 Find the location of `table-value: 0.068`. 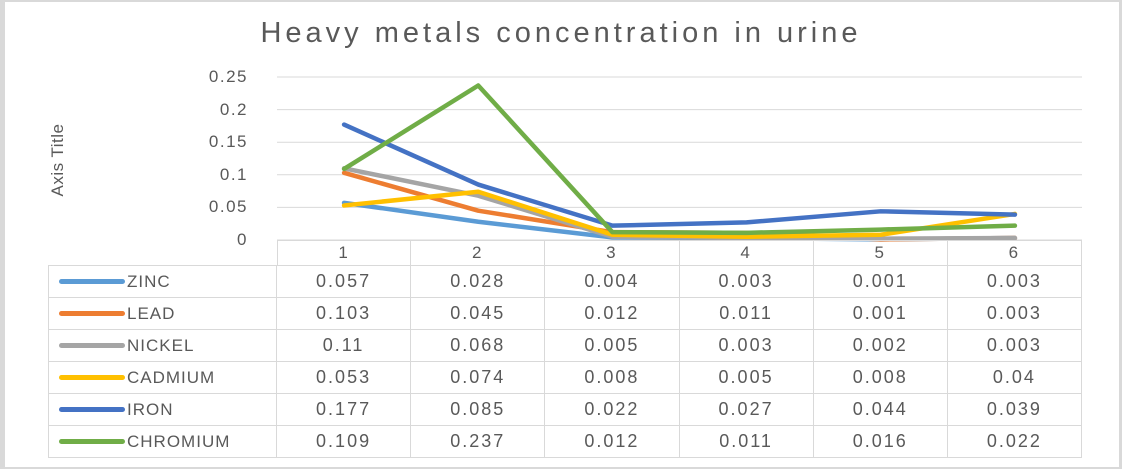

table-value: 0.068 is located at coordinates (478, 346).